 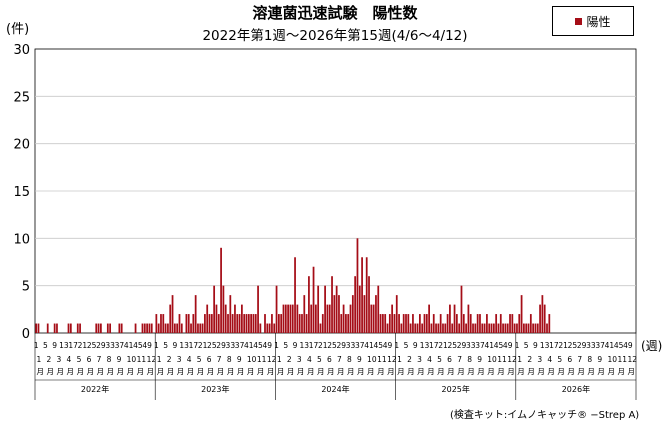 I want to click on month-tick-label: 7, so click(x=459, y=359).